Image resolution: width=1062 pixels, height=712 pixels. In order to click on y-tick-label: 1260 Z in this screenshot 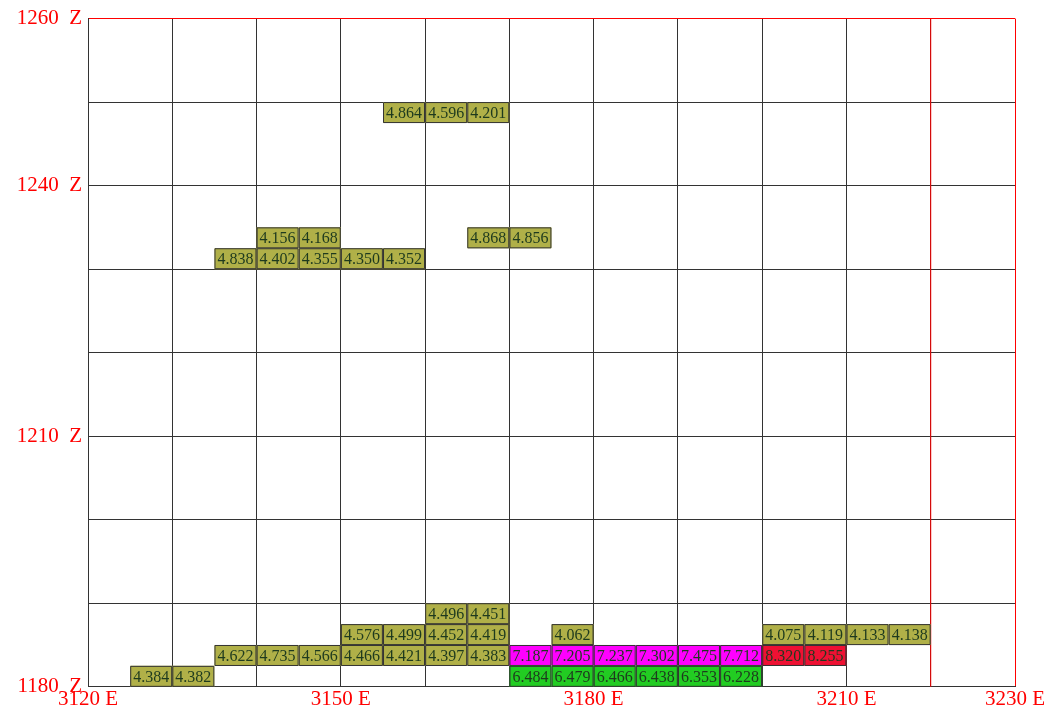, I will do `click(49, 17)`.